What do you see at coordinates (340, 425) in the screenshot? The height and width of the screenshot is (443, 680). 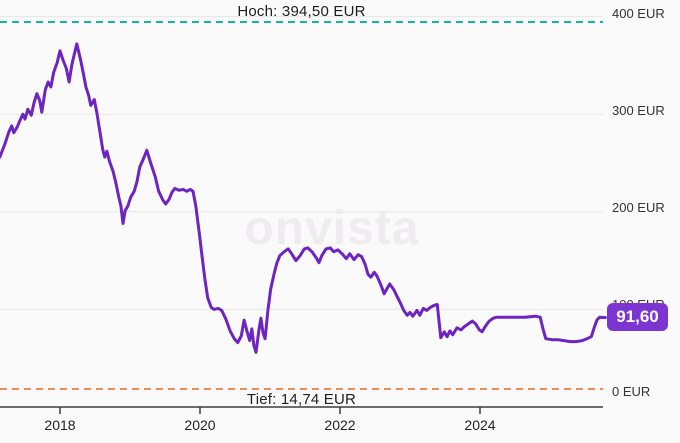 I see `x-axis-label: 2022` at bounding box center [340, 425].